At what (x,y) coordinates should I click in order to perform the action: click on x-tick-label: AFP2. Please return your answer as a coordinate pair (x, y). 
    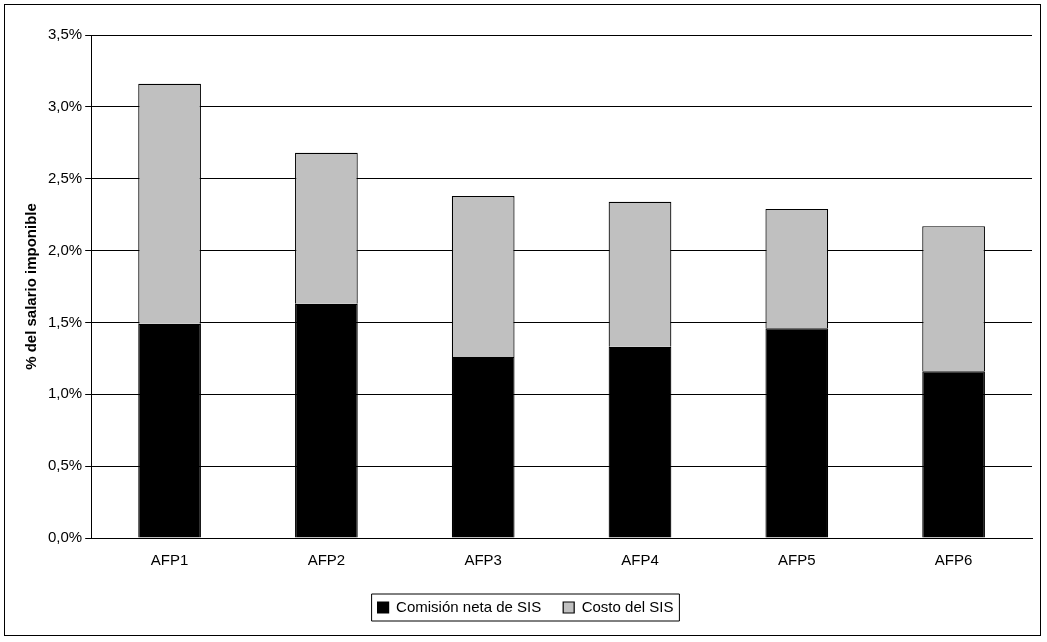
    Looking at the image, I should click on (326, 560).